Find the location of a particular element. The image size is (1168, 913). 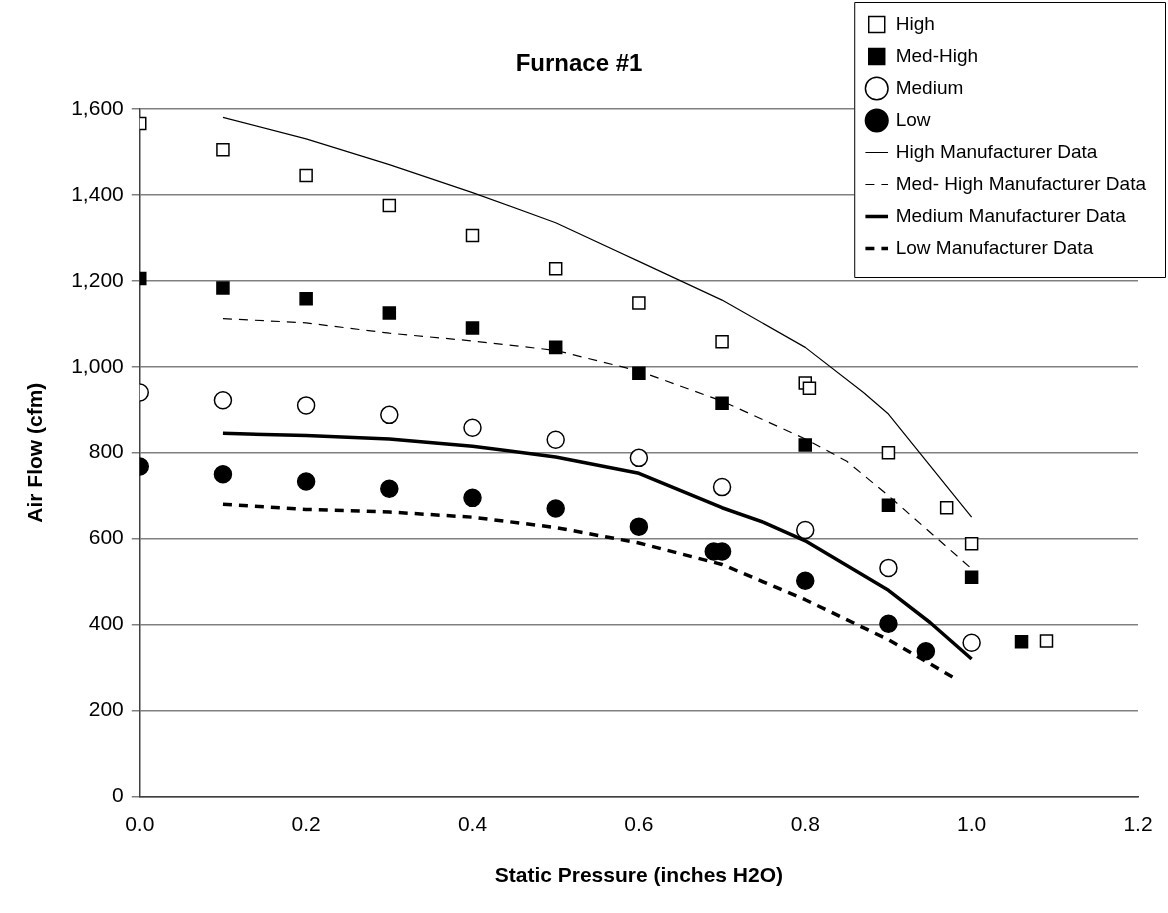

x-tick-label: 0.6 is located at coordinates (639, 823).